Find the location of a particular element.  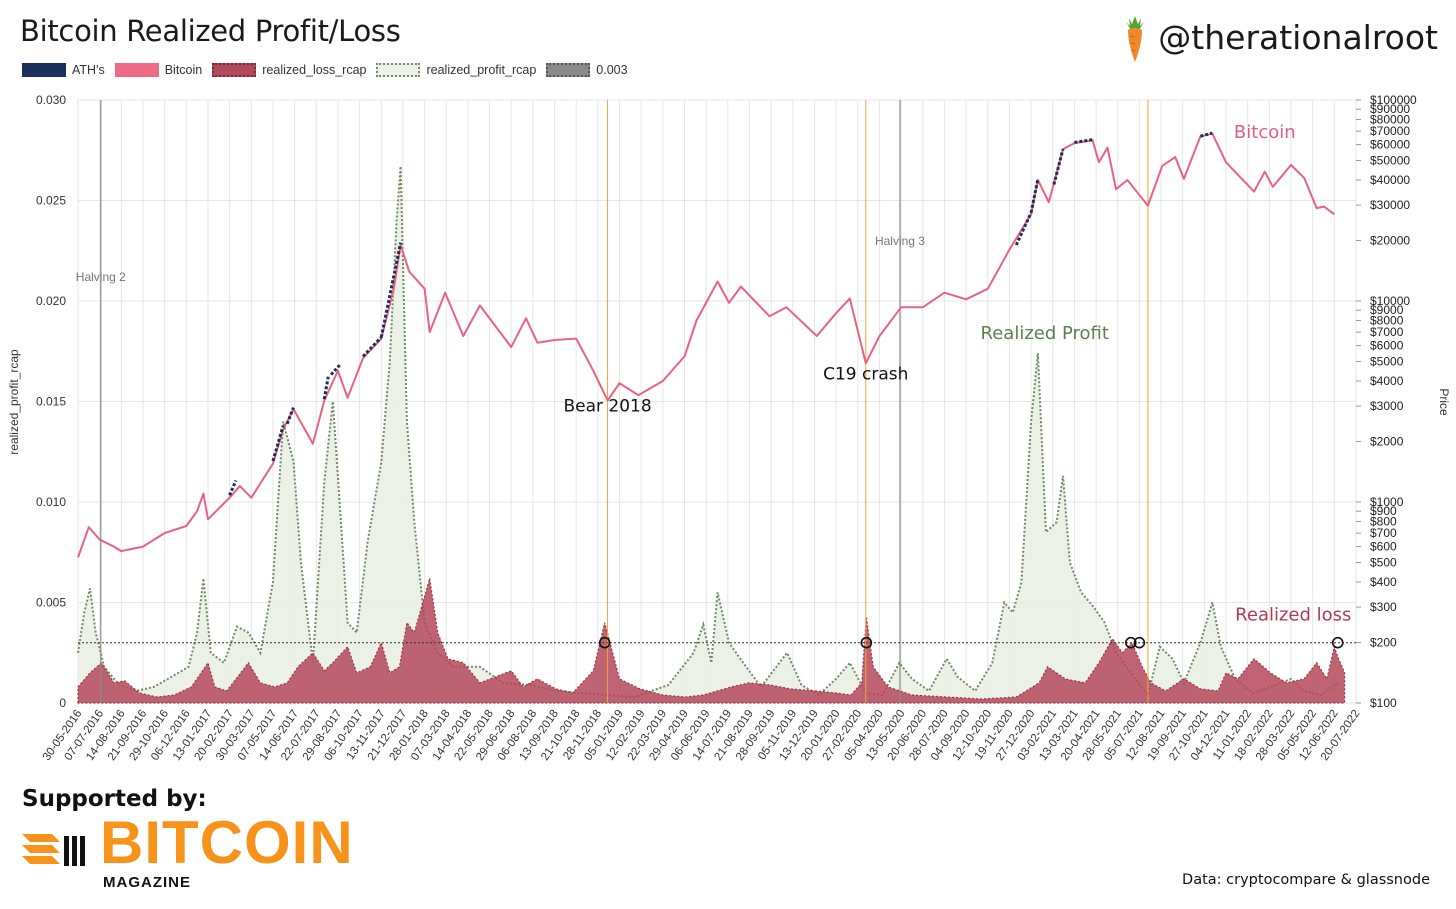

y2-tick-label: $6000 is located at coordinates (1387, 346).